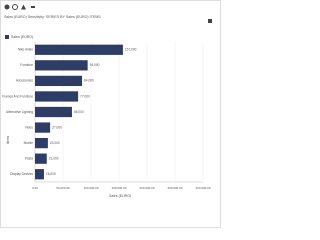 Image resolution: width=320 pixels, height=240 pixels. I want to click on toolbar, so click(108, 13).